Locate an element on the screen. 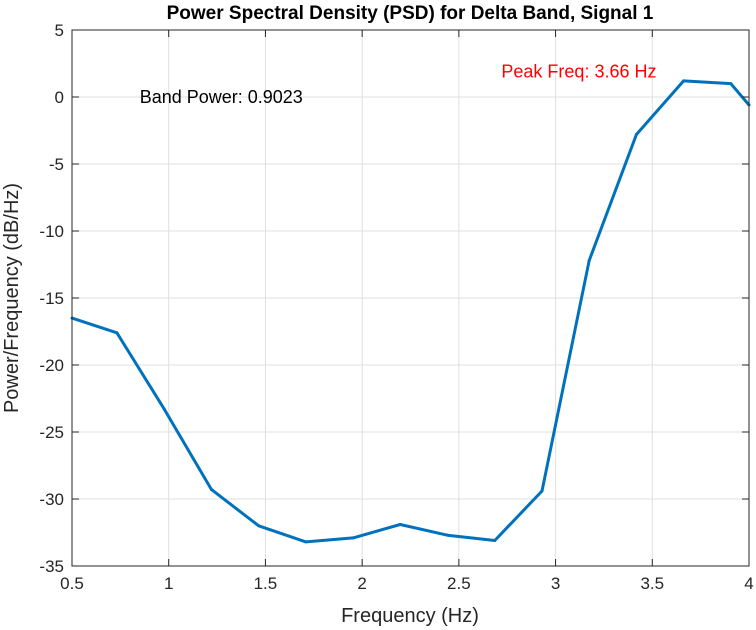 The width and height of the screenshot is (756, 630). y-tick-label: 5 is located at coordinates (59, 30).